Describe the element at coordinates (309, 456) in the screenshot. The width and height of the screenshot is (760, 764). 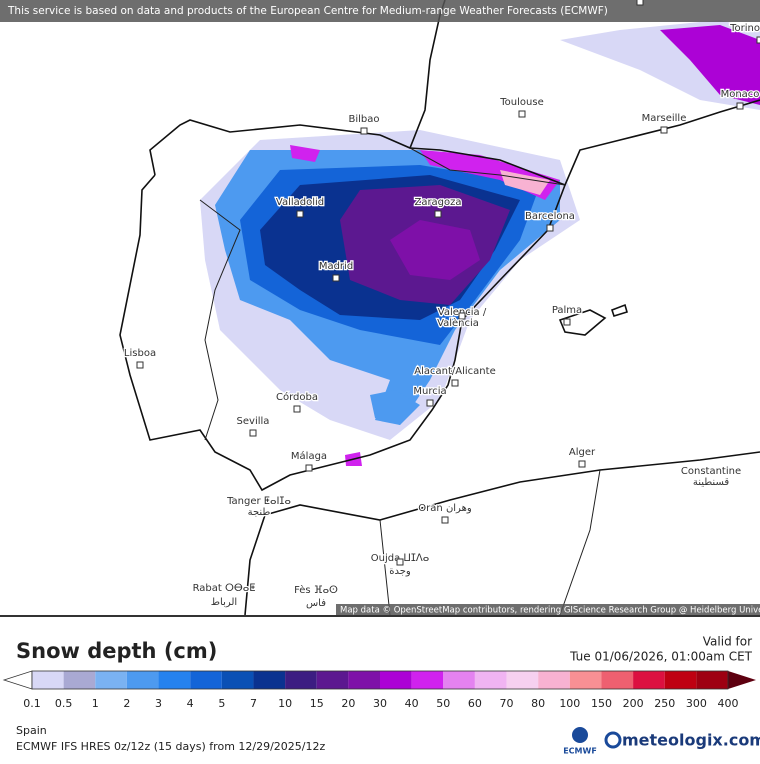
I see `city-label: Málaga` at that location.